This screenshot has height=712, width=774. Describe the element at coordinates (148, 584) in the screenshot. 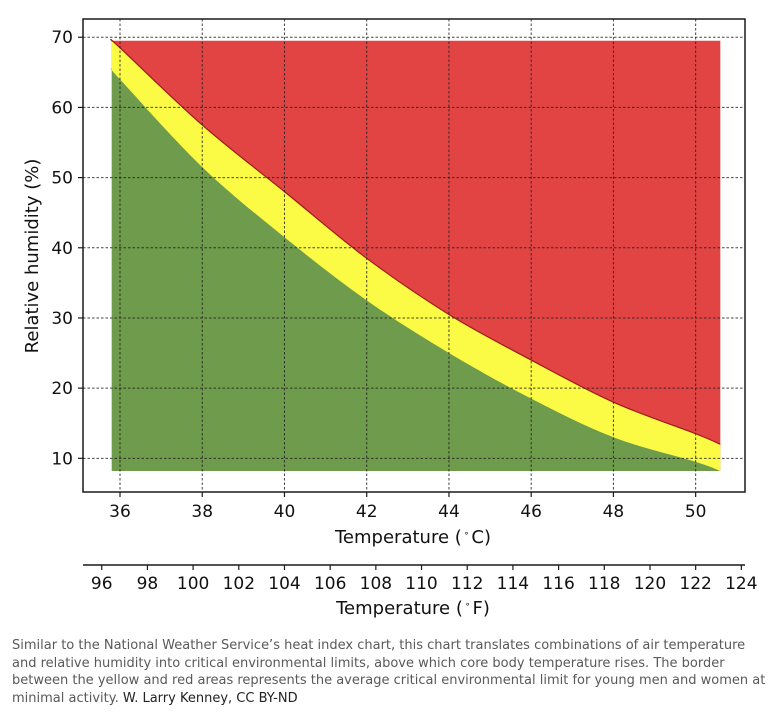

I see `f-tick-label: 98` at that location.